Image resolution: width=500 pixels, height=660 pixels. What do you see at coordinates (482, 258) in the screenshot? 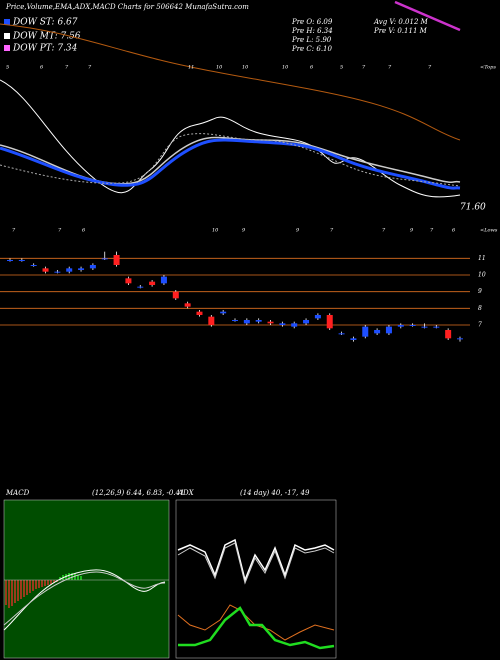
I see `y-tick-label: 11` at bounding box center [482, 258].